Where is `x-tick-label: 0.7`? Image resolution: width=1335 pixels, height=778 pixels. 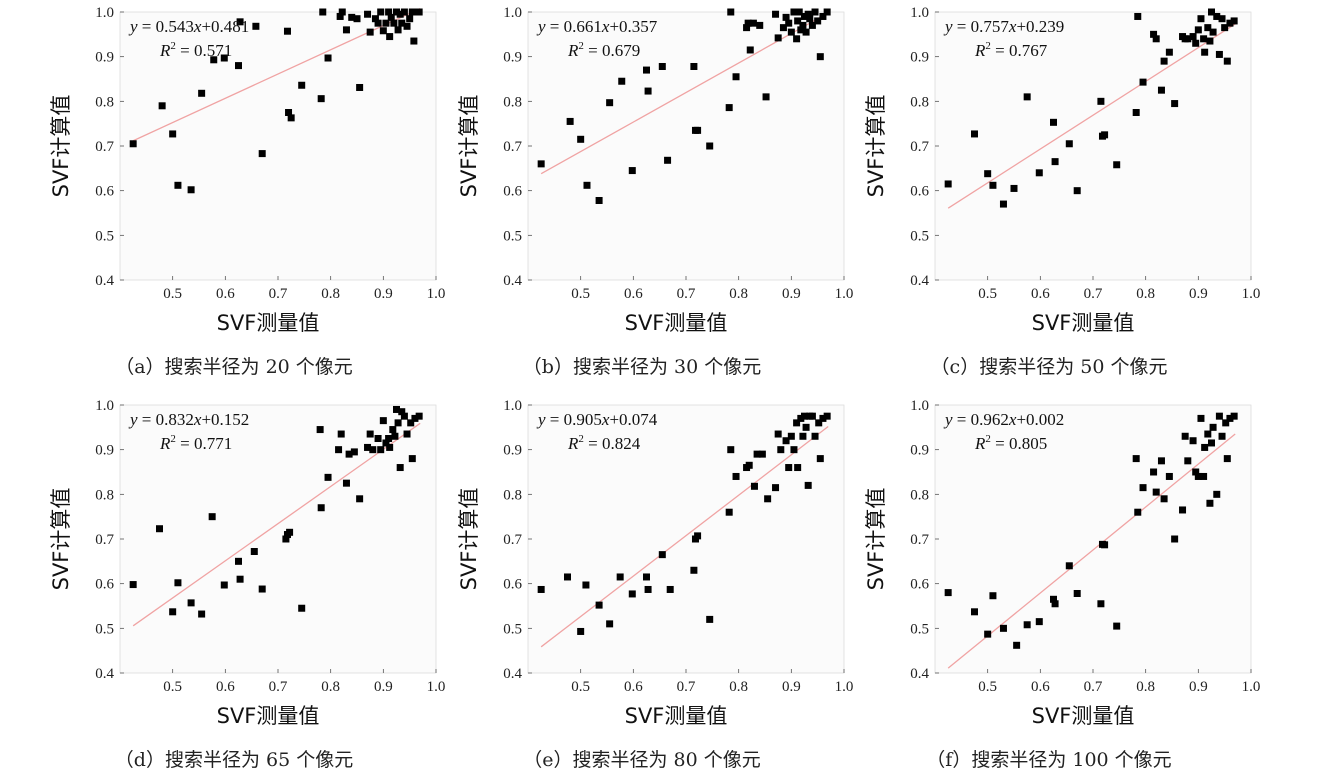
x-tick-label: 0.7 is located at coordinates (278, 294).